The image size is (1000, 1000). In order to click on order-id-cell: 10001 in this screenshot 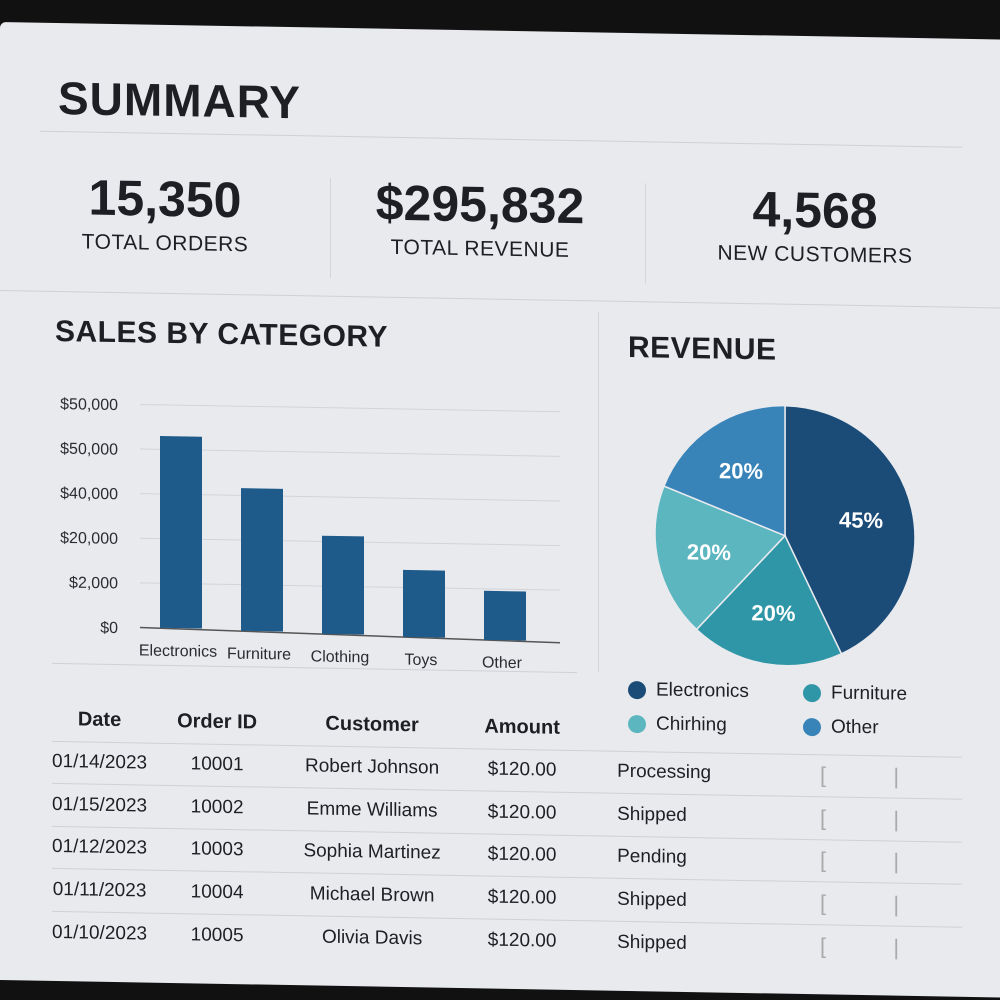, I will do `click(217, 765)`.